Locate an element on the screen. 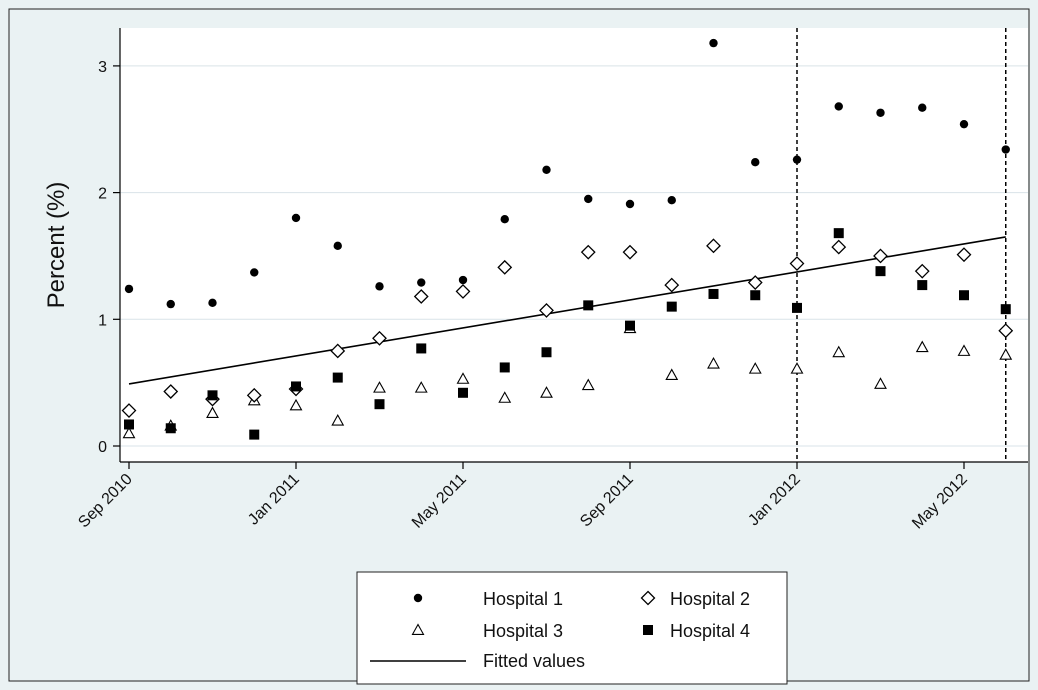  legend-box is located at coordinates (572, 628).